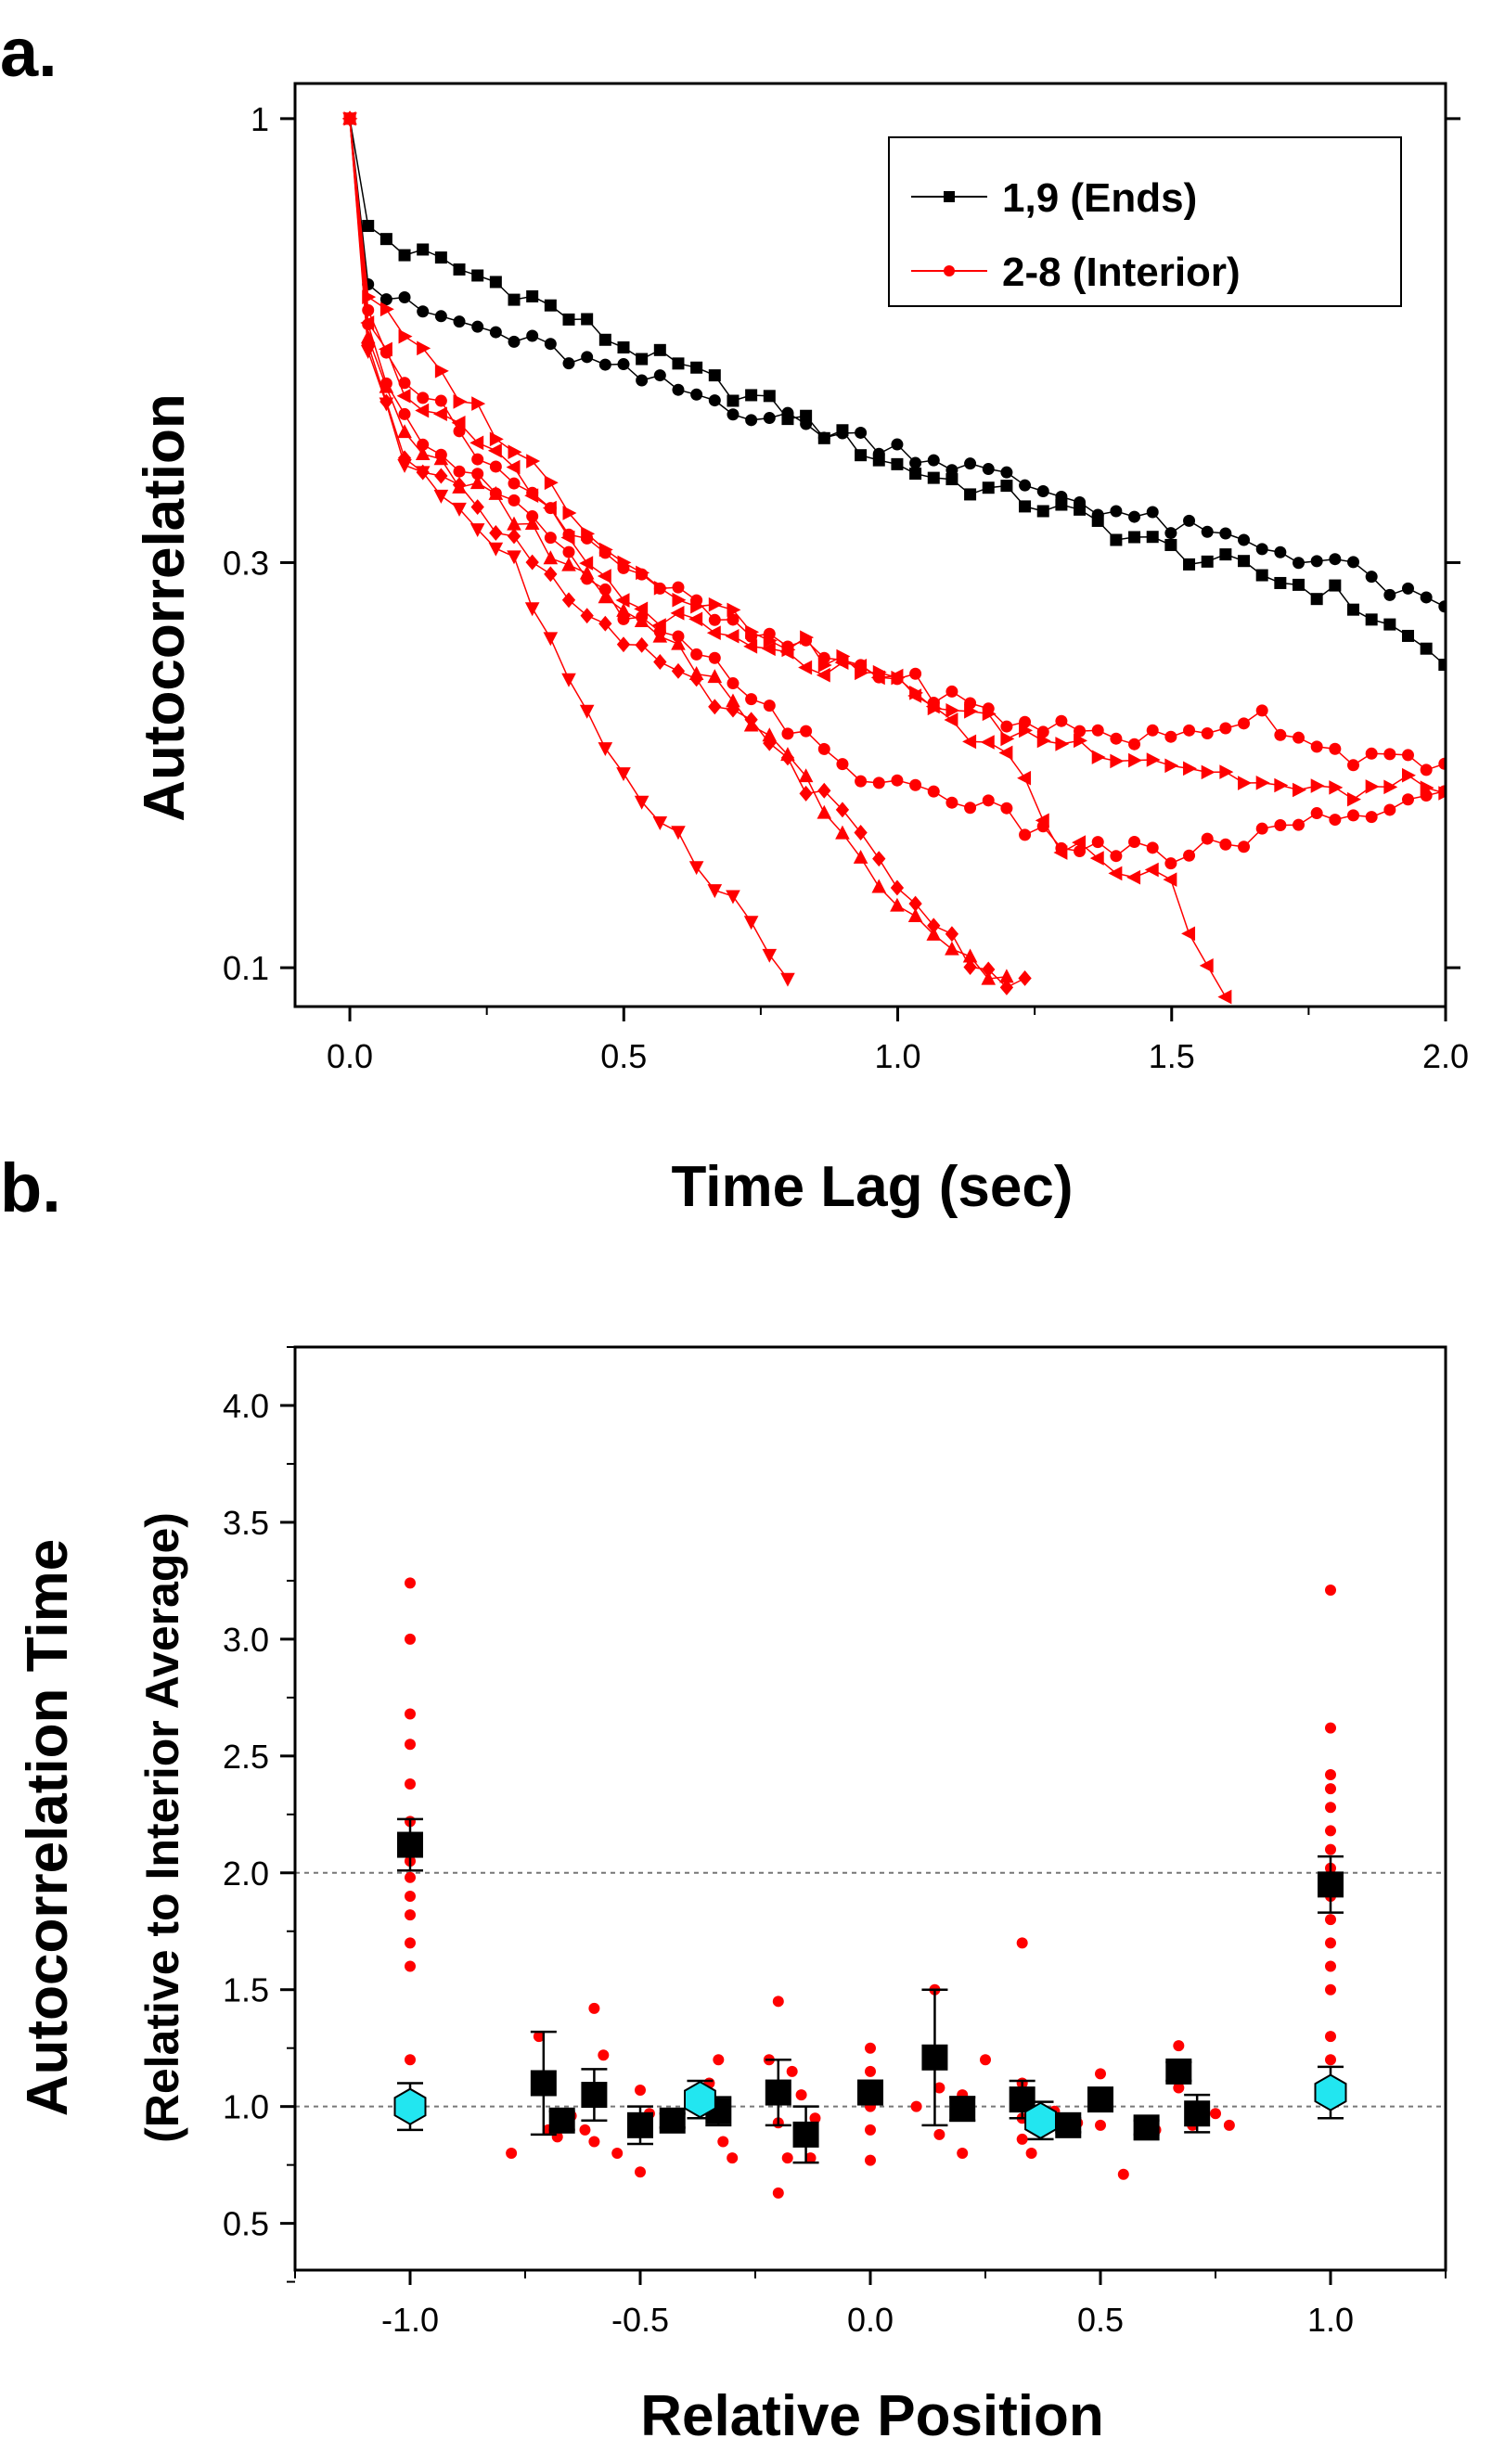 Image resolution: width=1492 pixels, height=2464 pixels. What do you see at coordinates (1172, 1056) in the screenshot?
I see `a-x-tick-label: 1.5` at bounding box center [1172, 1056].